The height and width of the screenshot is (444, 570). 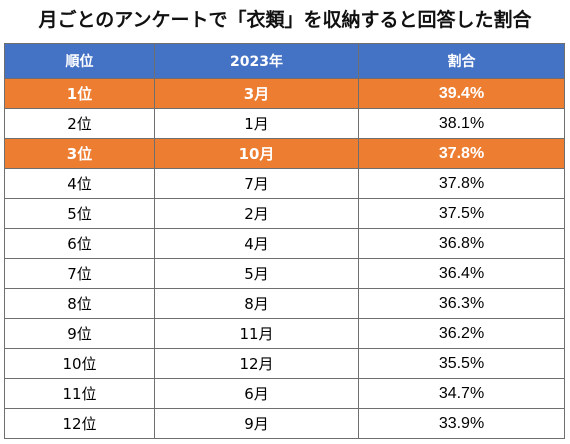 I want to click on rank-cell: 12位, so click(x=79, y=423).